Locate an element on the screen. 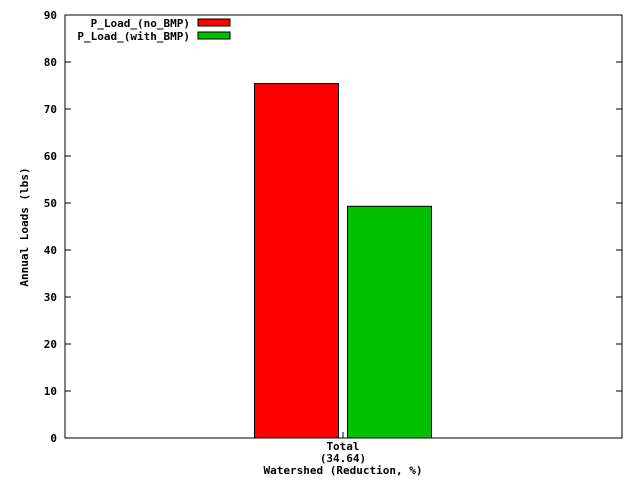 The height and width of the screenshot is (480, 640). legend-label: P_Load_(no_BMP) is located at coordinates (140, 23).